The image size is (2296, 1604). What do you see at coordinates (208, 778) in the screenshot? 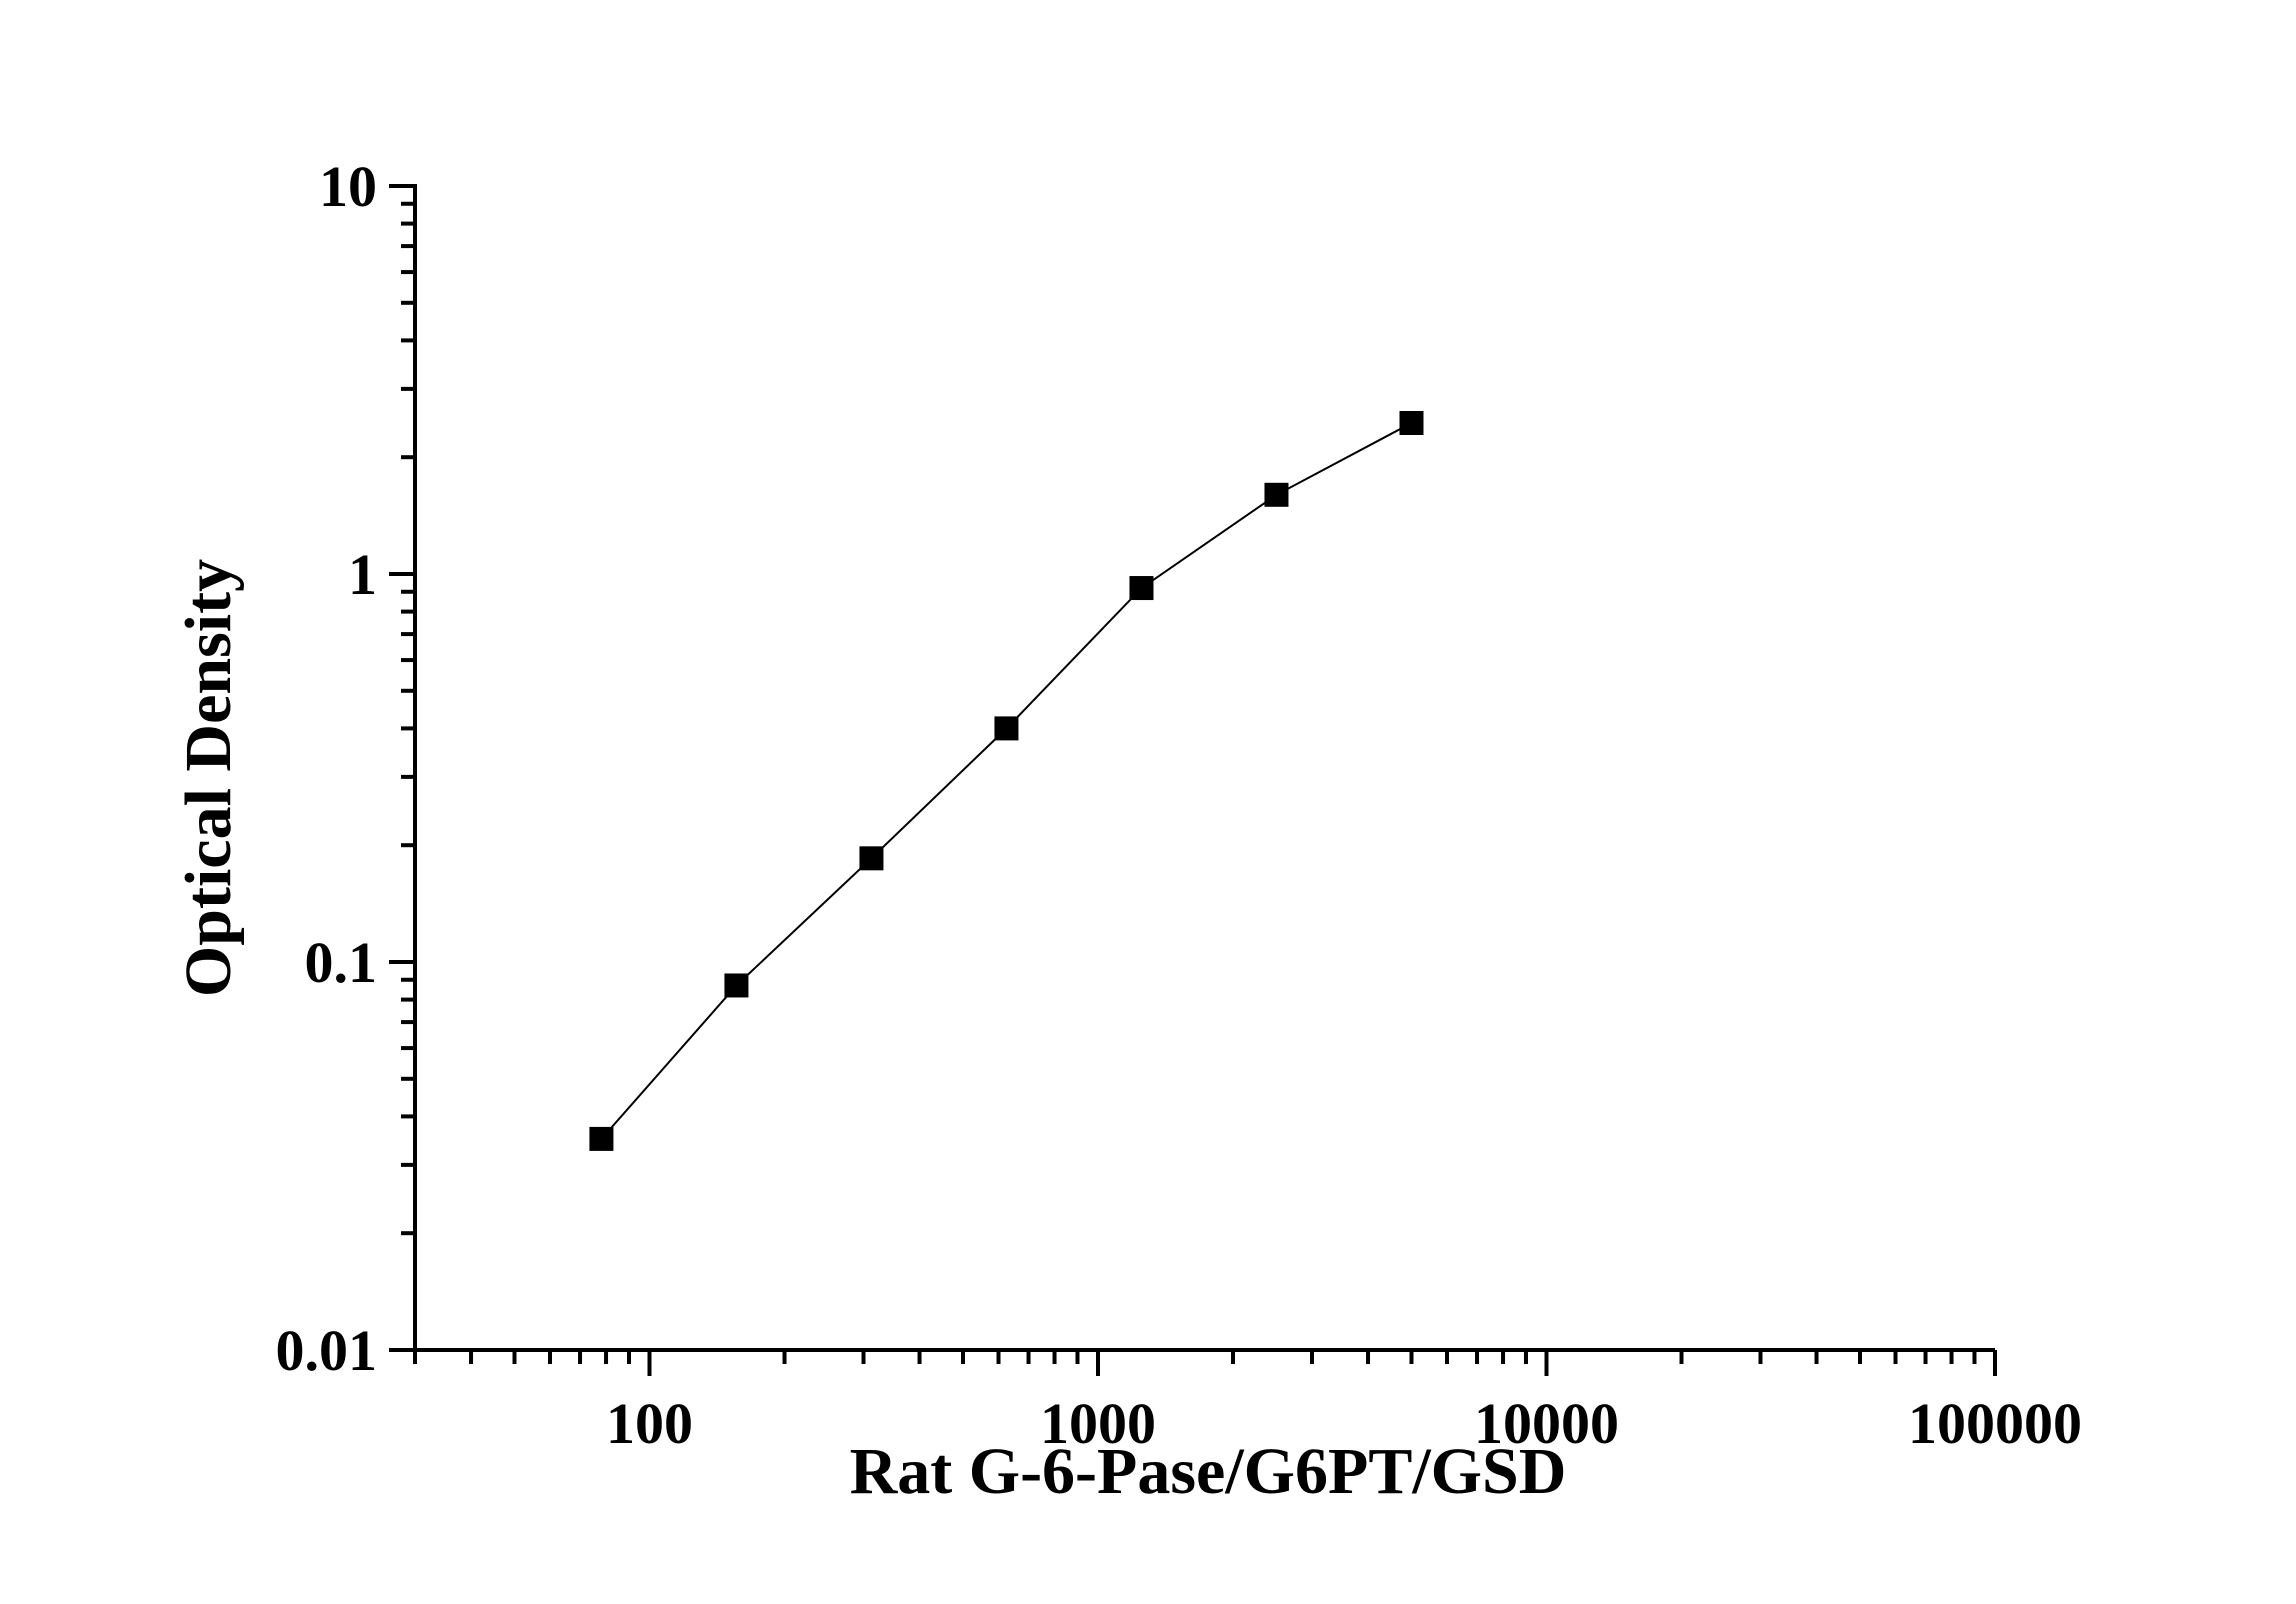
I see `y-axis-title: Optical Density` at bounding box center [208, 778].